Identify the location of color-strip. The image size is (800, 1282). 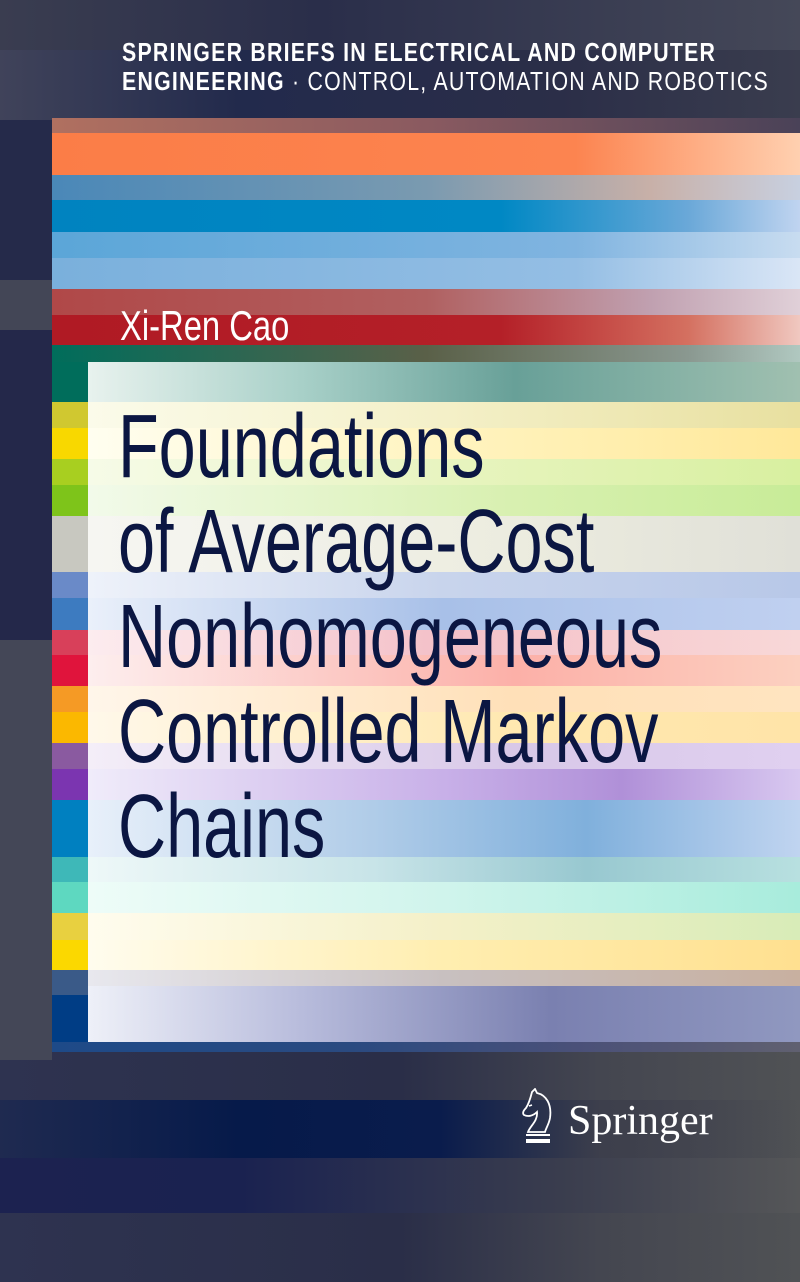
(70, 702).